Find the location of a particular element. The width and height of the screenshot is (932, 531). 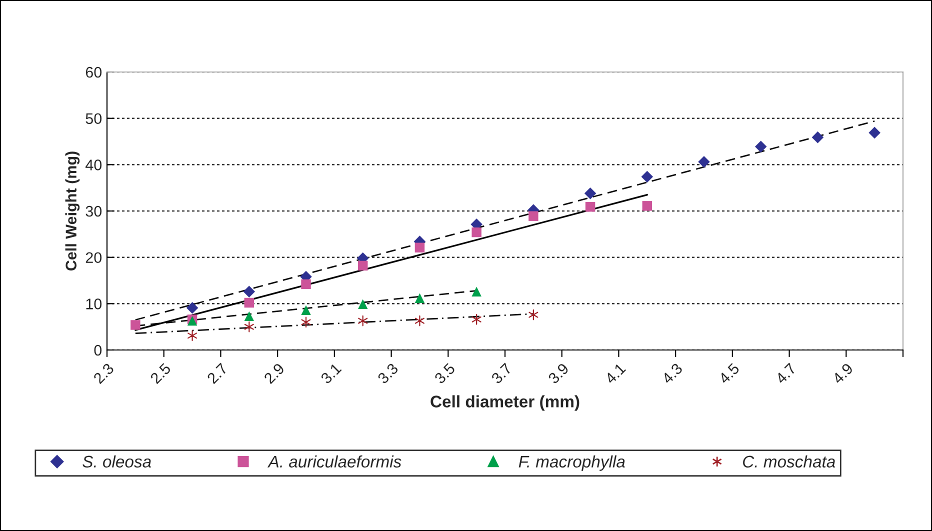

legend-label: A. auriculaeformis is located at coordinates (334, 461).